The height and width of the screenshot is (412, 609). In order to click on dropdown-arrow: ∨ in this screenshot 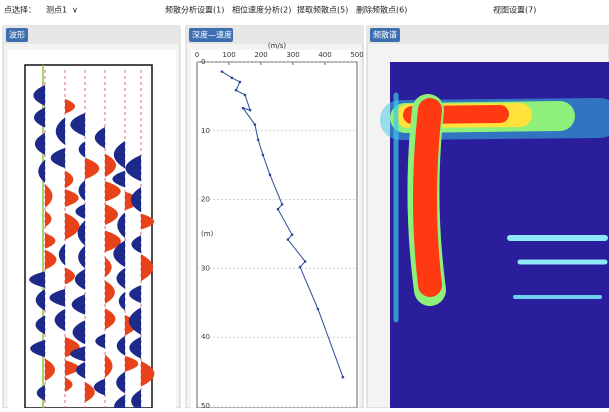, I will do `click(75, 10)`.